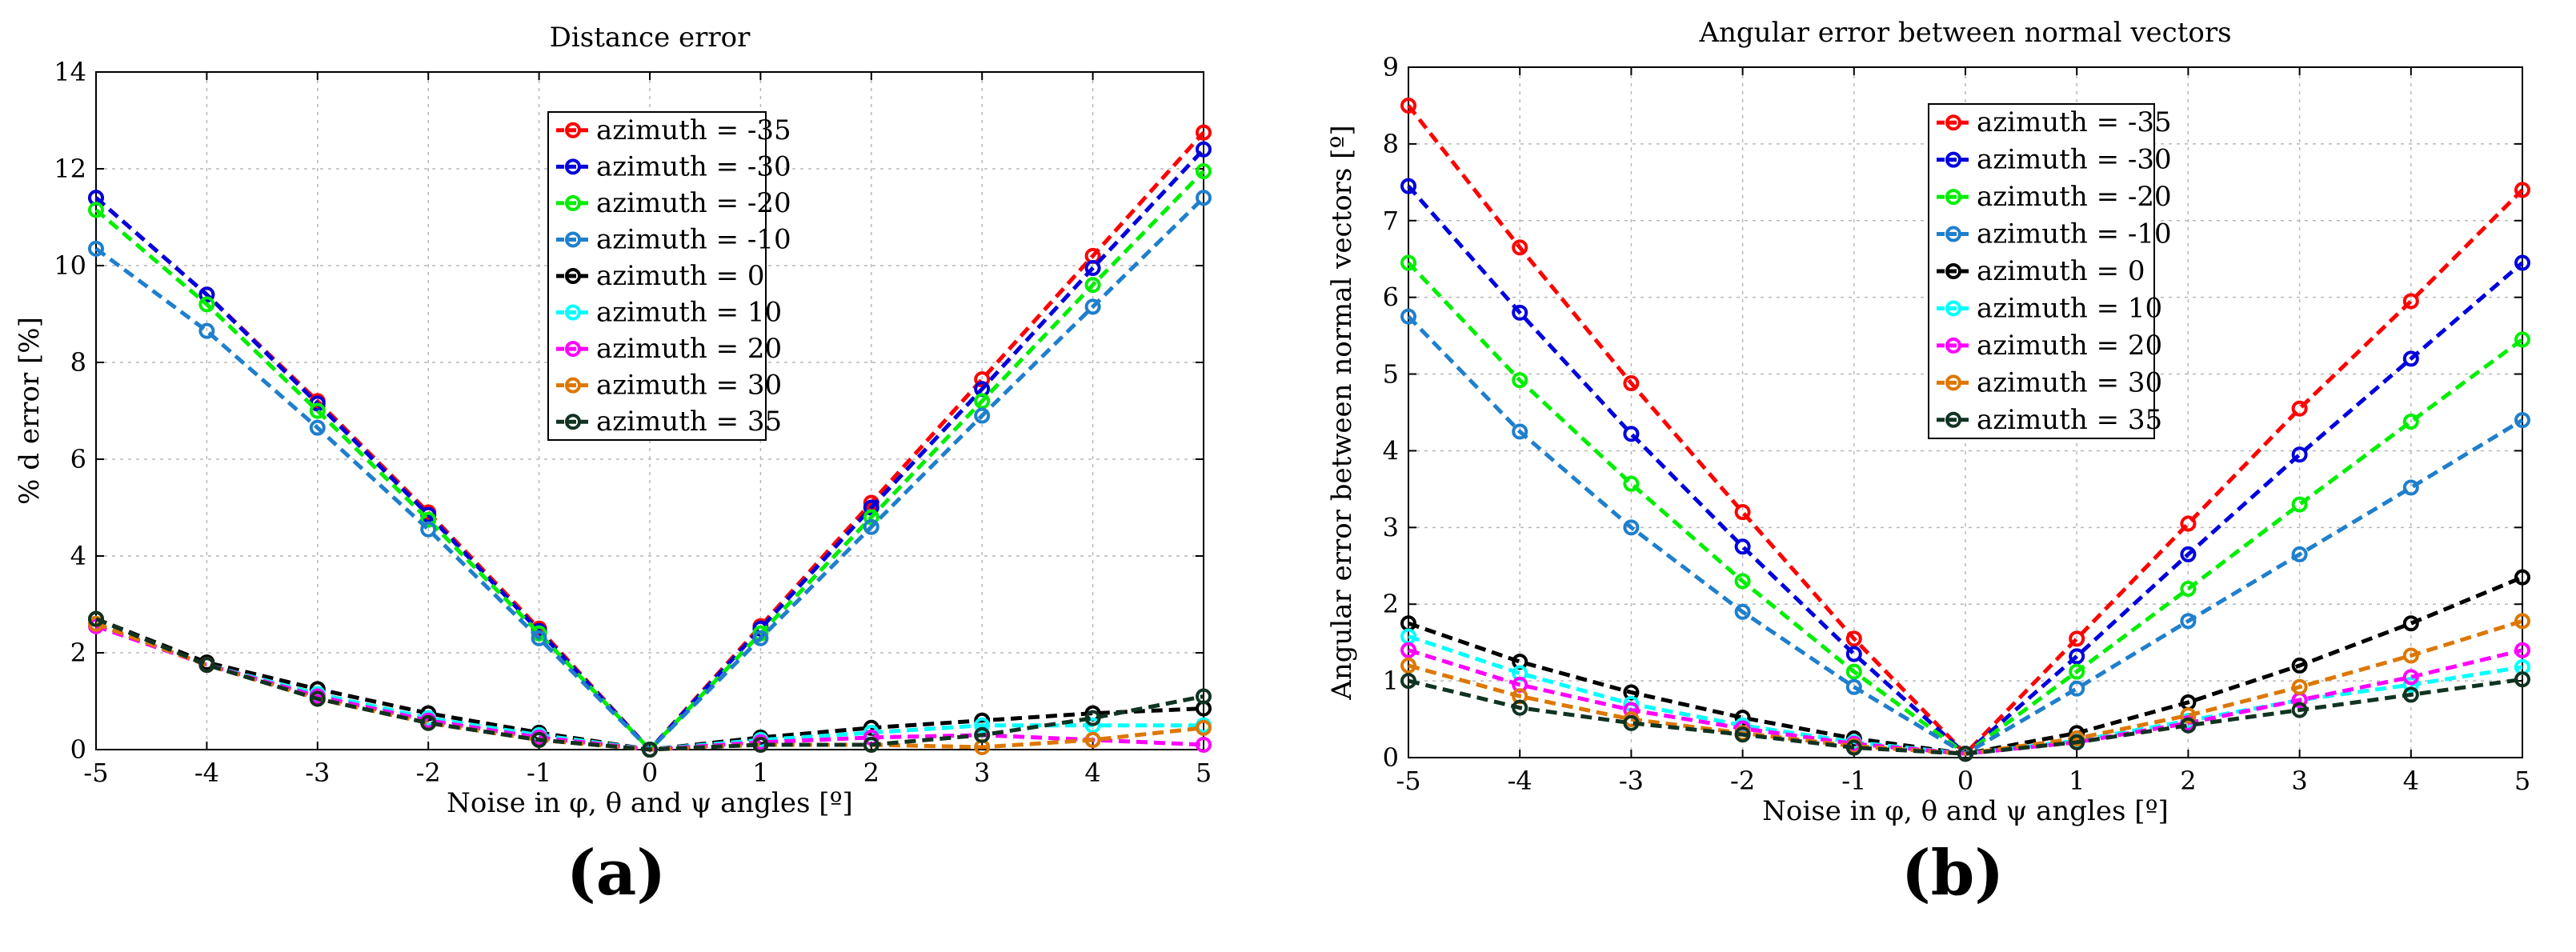  Describe the element at coordinates (70, 265) in the screenshot. I see `y-tick-label: 10` at that location.